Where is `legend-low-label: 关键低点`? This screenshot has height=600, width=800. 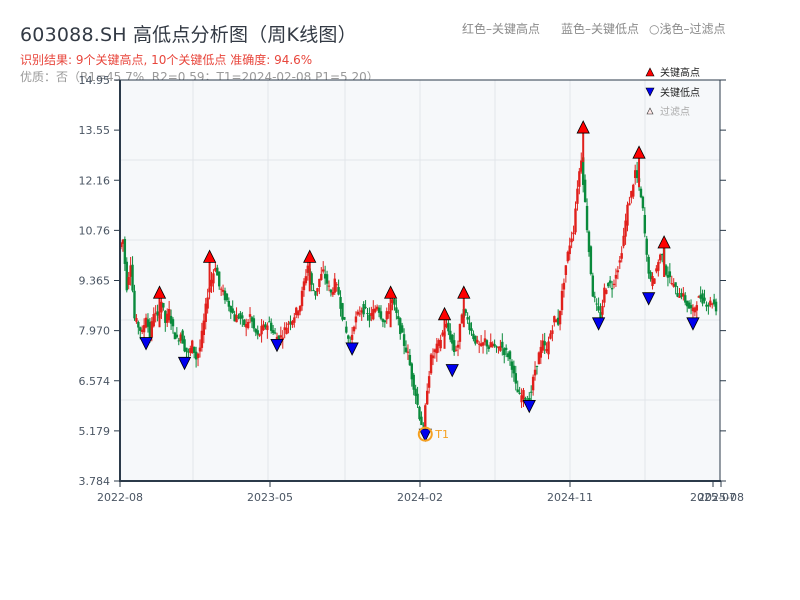
legend-low-label: 关键低点 is located at coordinates (680, 92).